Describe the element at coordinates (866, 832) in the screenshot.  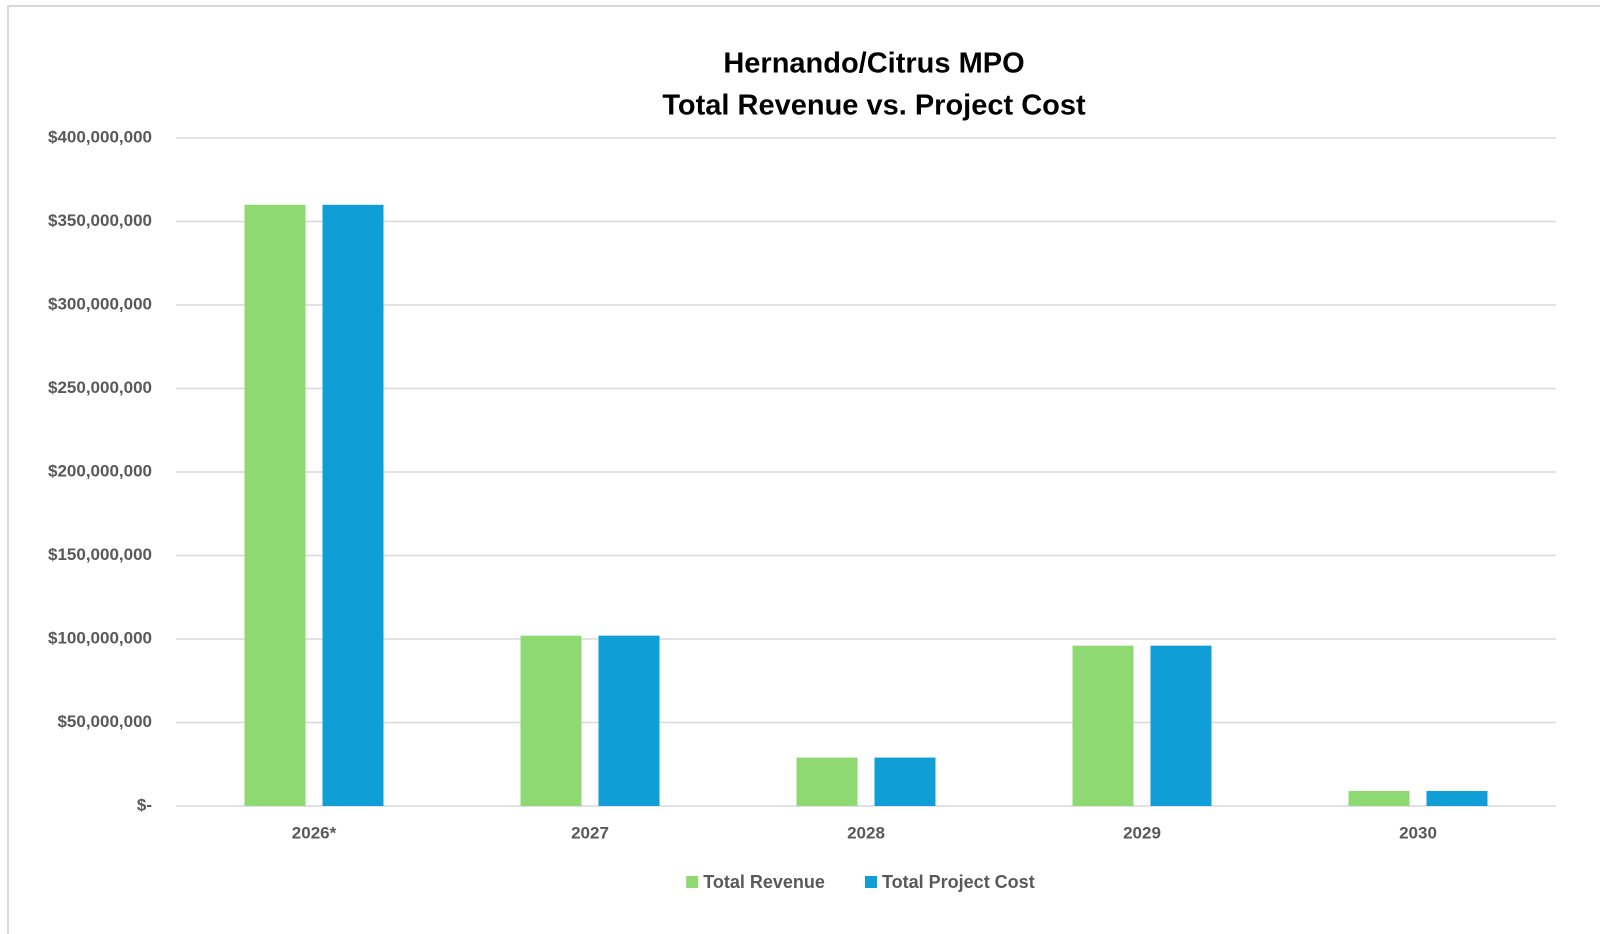
I see `x-tick-label: 2028` at that location.